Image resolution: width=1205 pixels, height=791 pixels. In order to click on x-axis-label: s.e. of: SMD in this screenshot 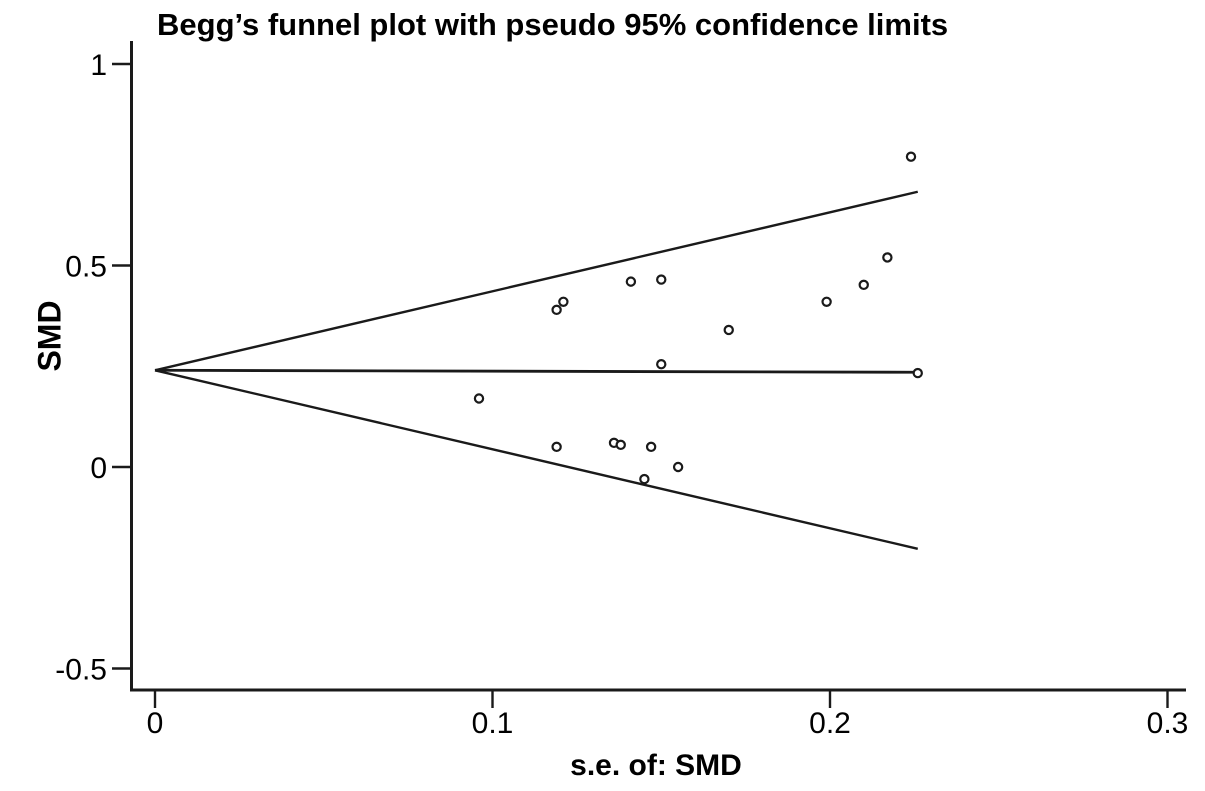, I will do `click(656, 765)`.